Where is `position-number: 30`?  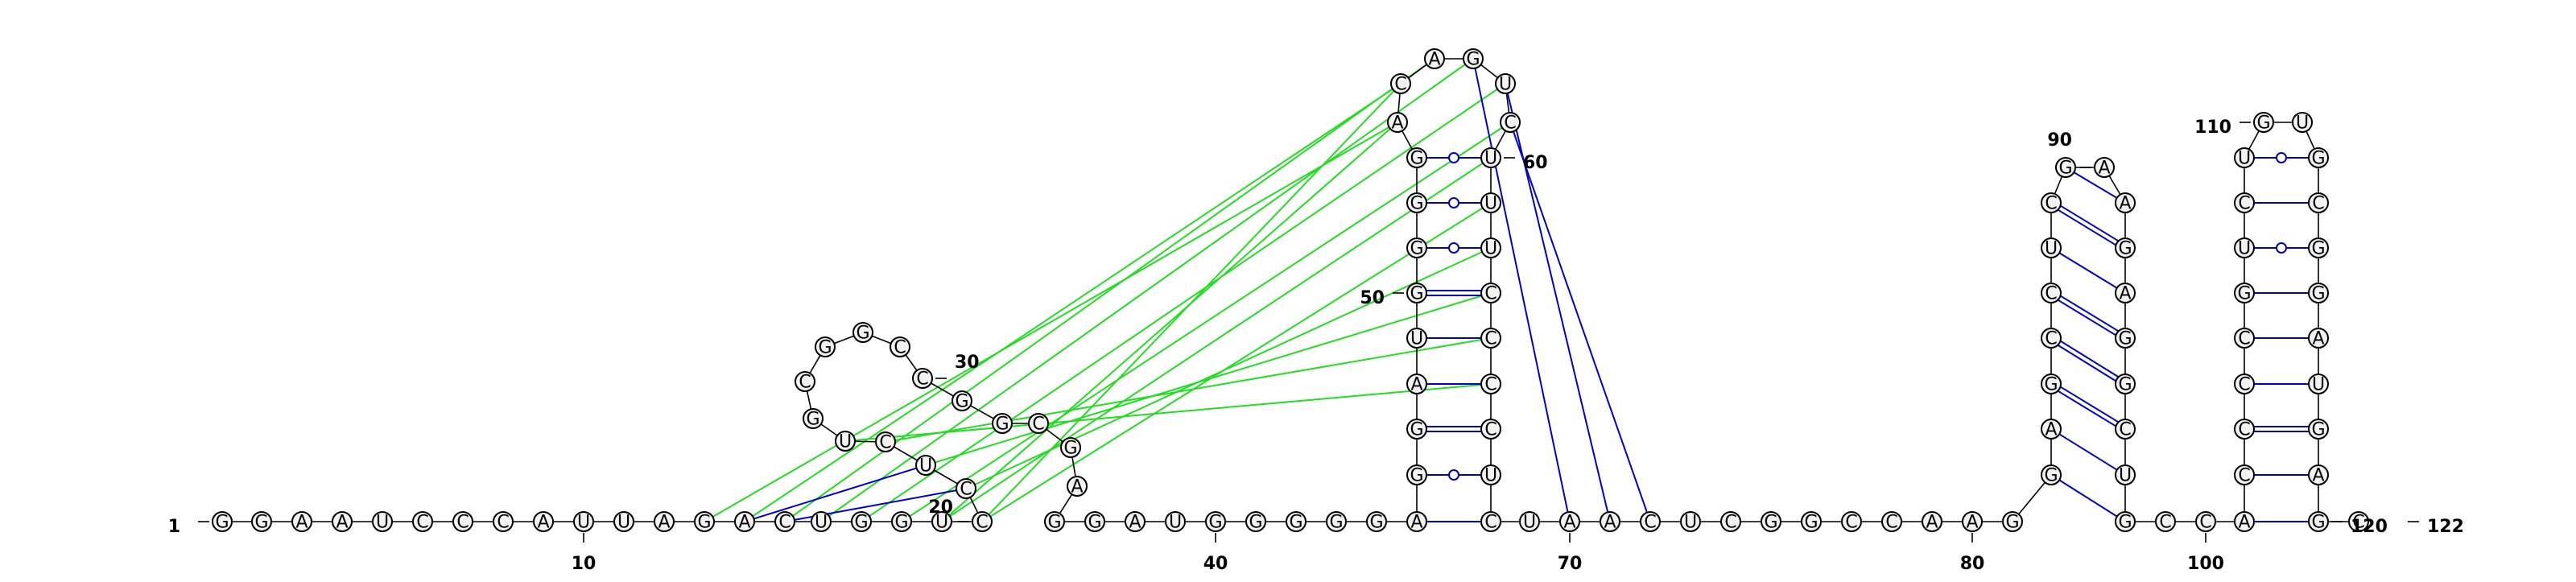 position-number: 30 is located at coordinates (957, 366).